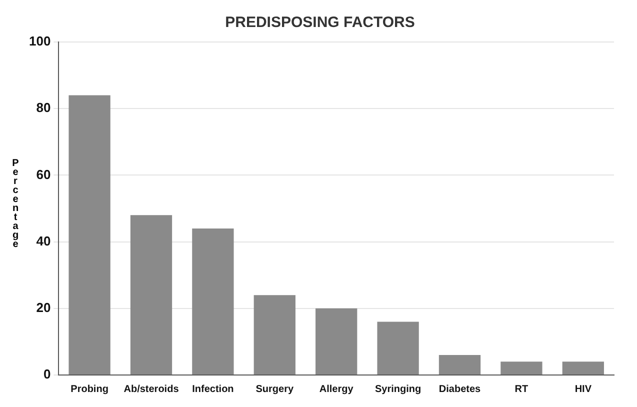 The height and width of the screenshot is (407, 637). I want to click on x-tick-label: Surgery, so click(275, 389).